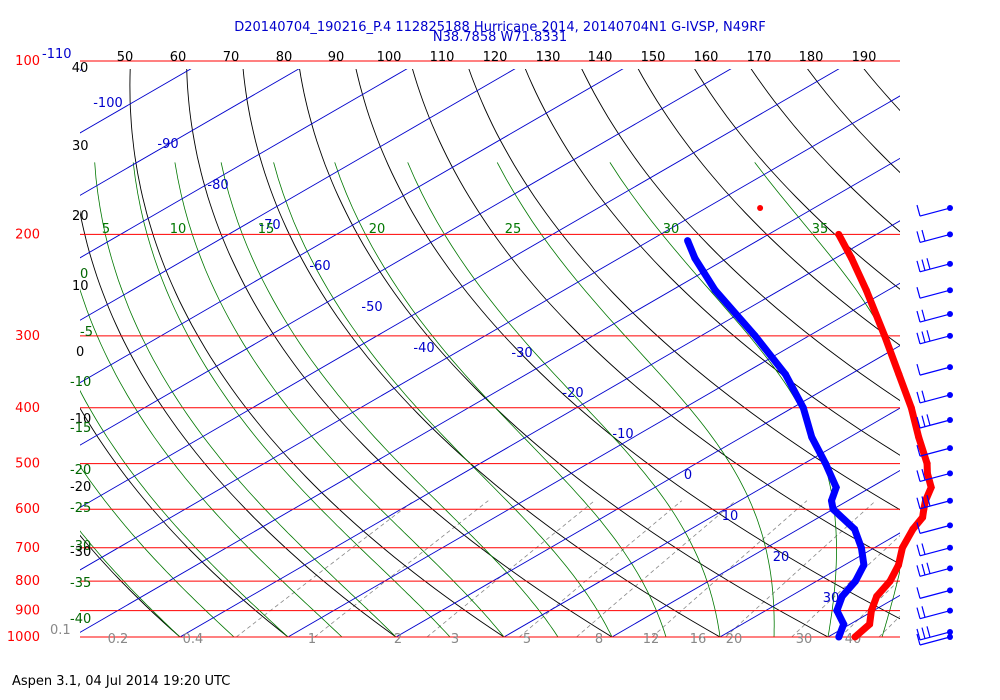  What do you see at coordinates (193, 639) in the screenshot?
I see `mixing-ratio-label: 0.4` at bounding box center [193, 639].